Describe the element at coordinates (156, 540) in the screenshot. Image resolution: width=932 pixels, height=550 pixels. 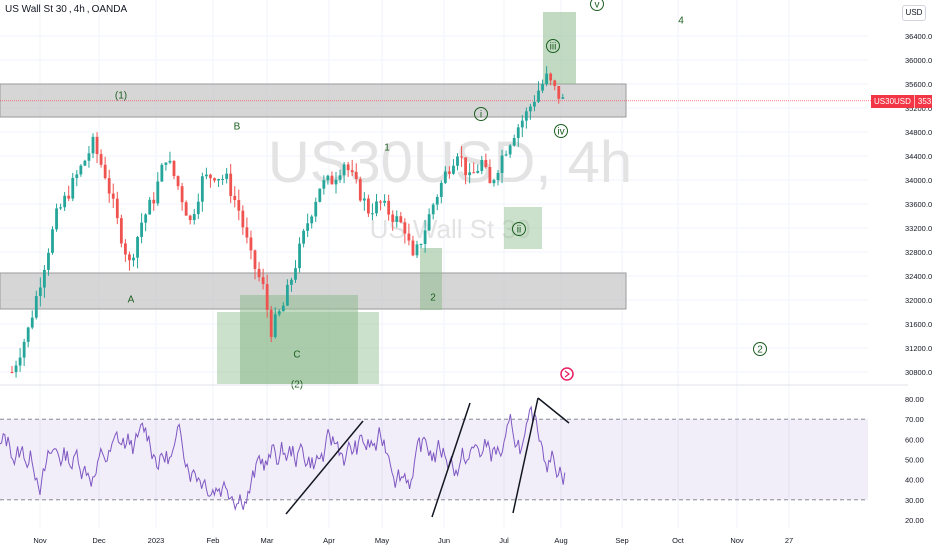
I see `time-axis-label: 2023` at that location.